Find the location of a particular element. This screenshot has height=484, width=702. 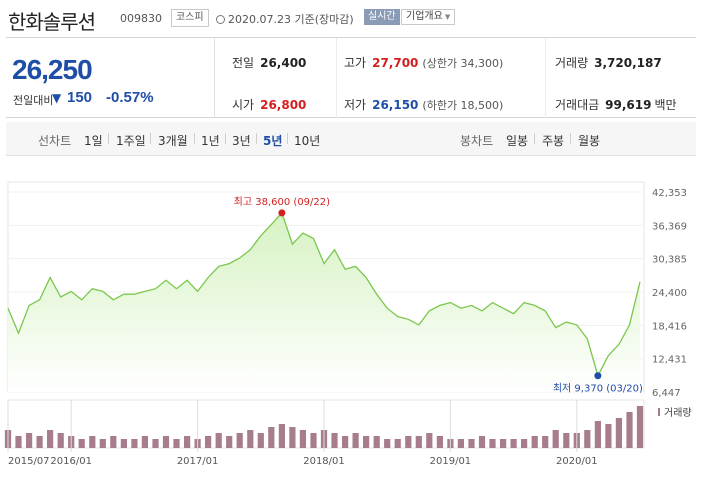

price-change-percent: -0.57% is located at coordinates (130, 97).